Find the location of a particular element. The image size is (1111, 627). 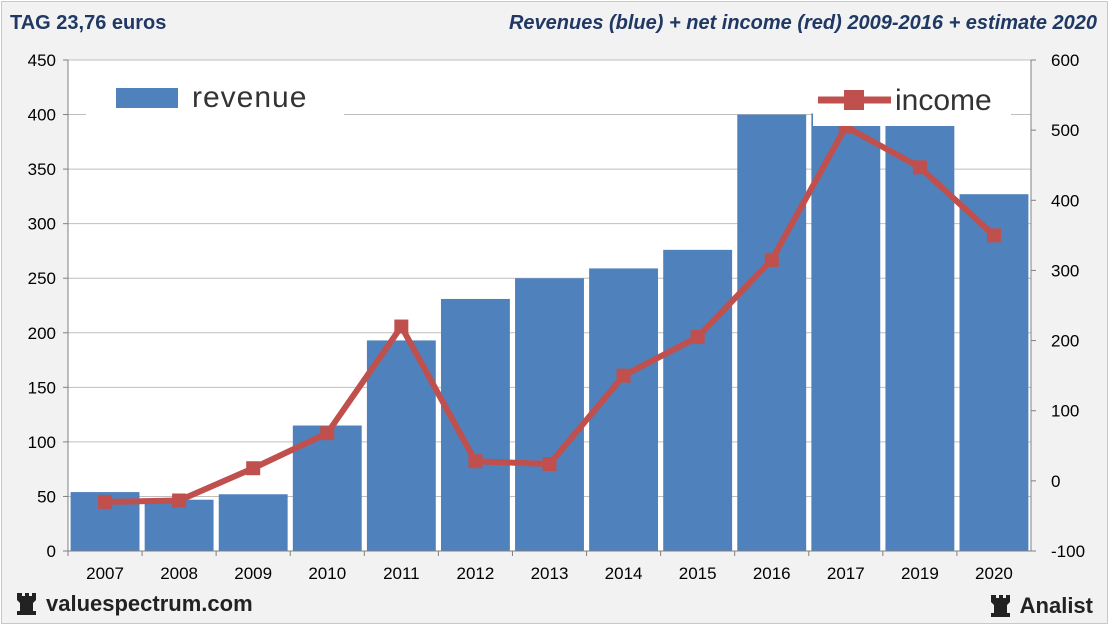

right-tick-label: 400 is located at coordinates (1065, 200).